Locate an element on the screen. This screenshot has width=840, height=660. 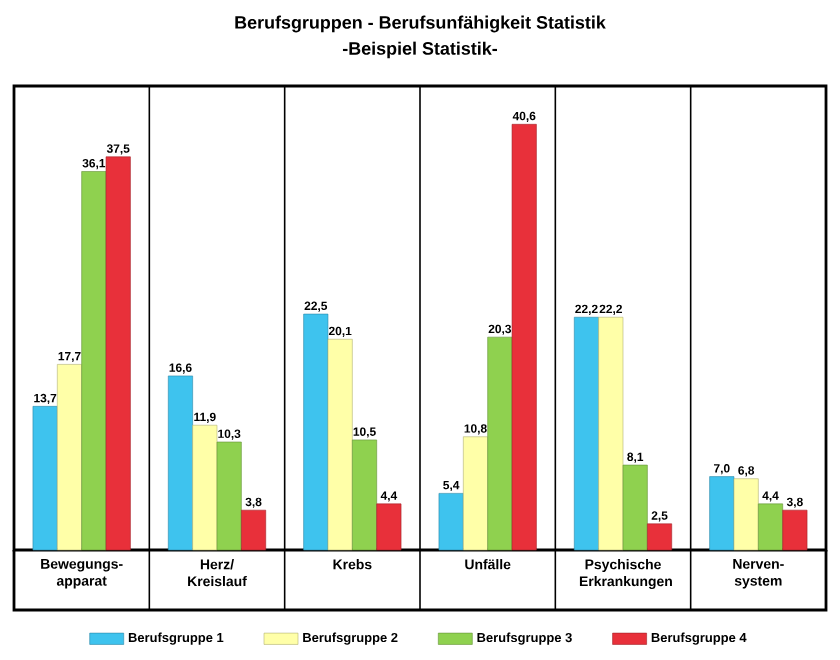
chart-subtitle: -Beispiel Statistik- is located at coordinates (419, 50).